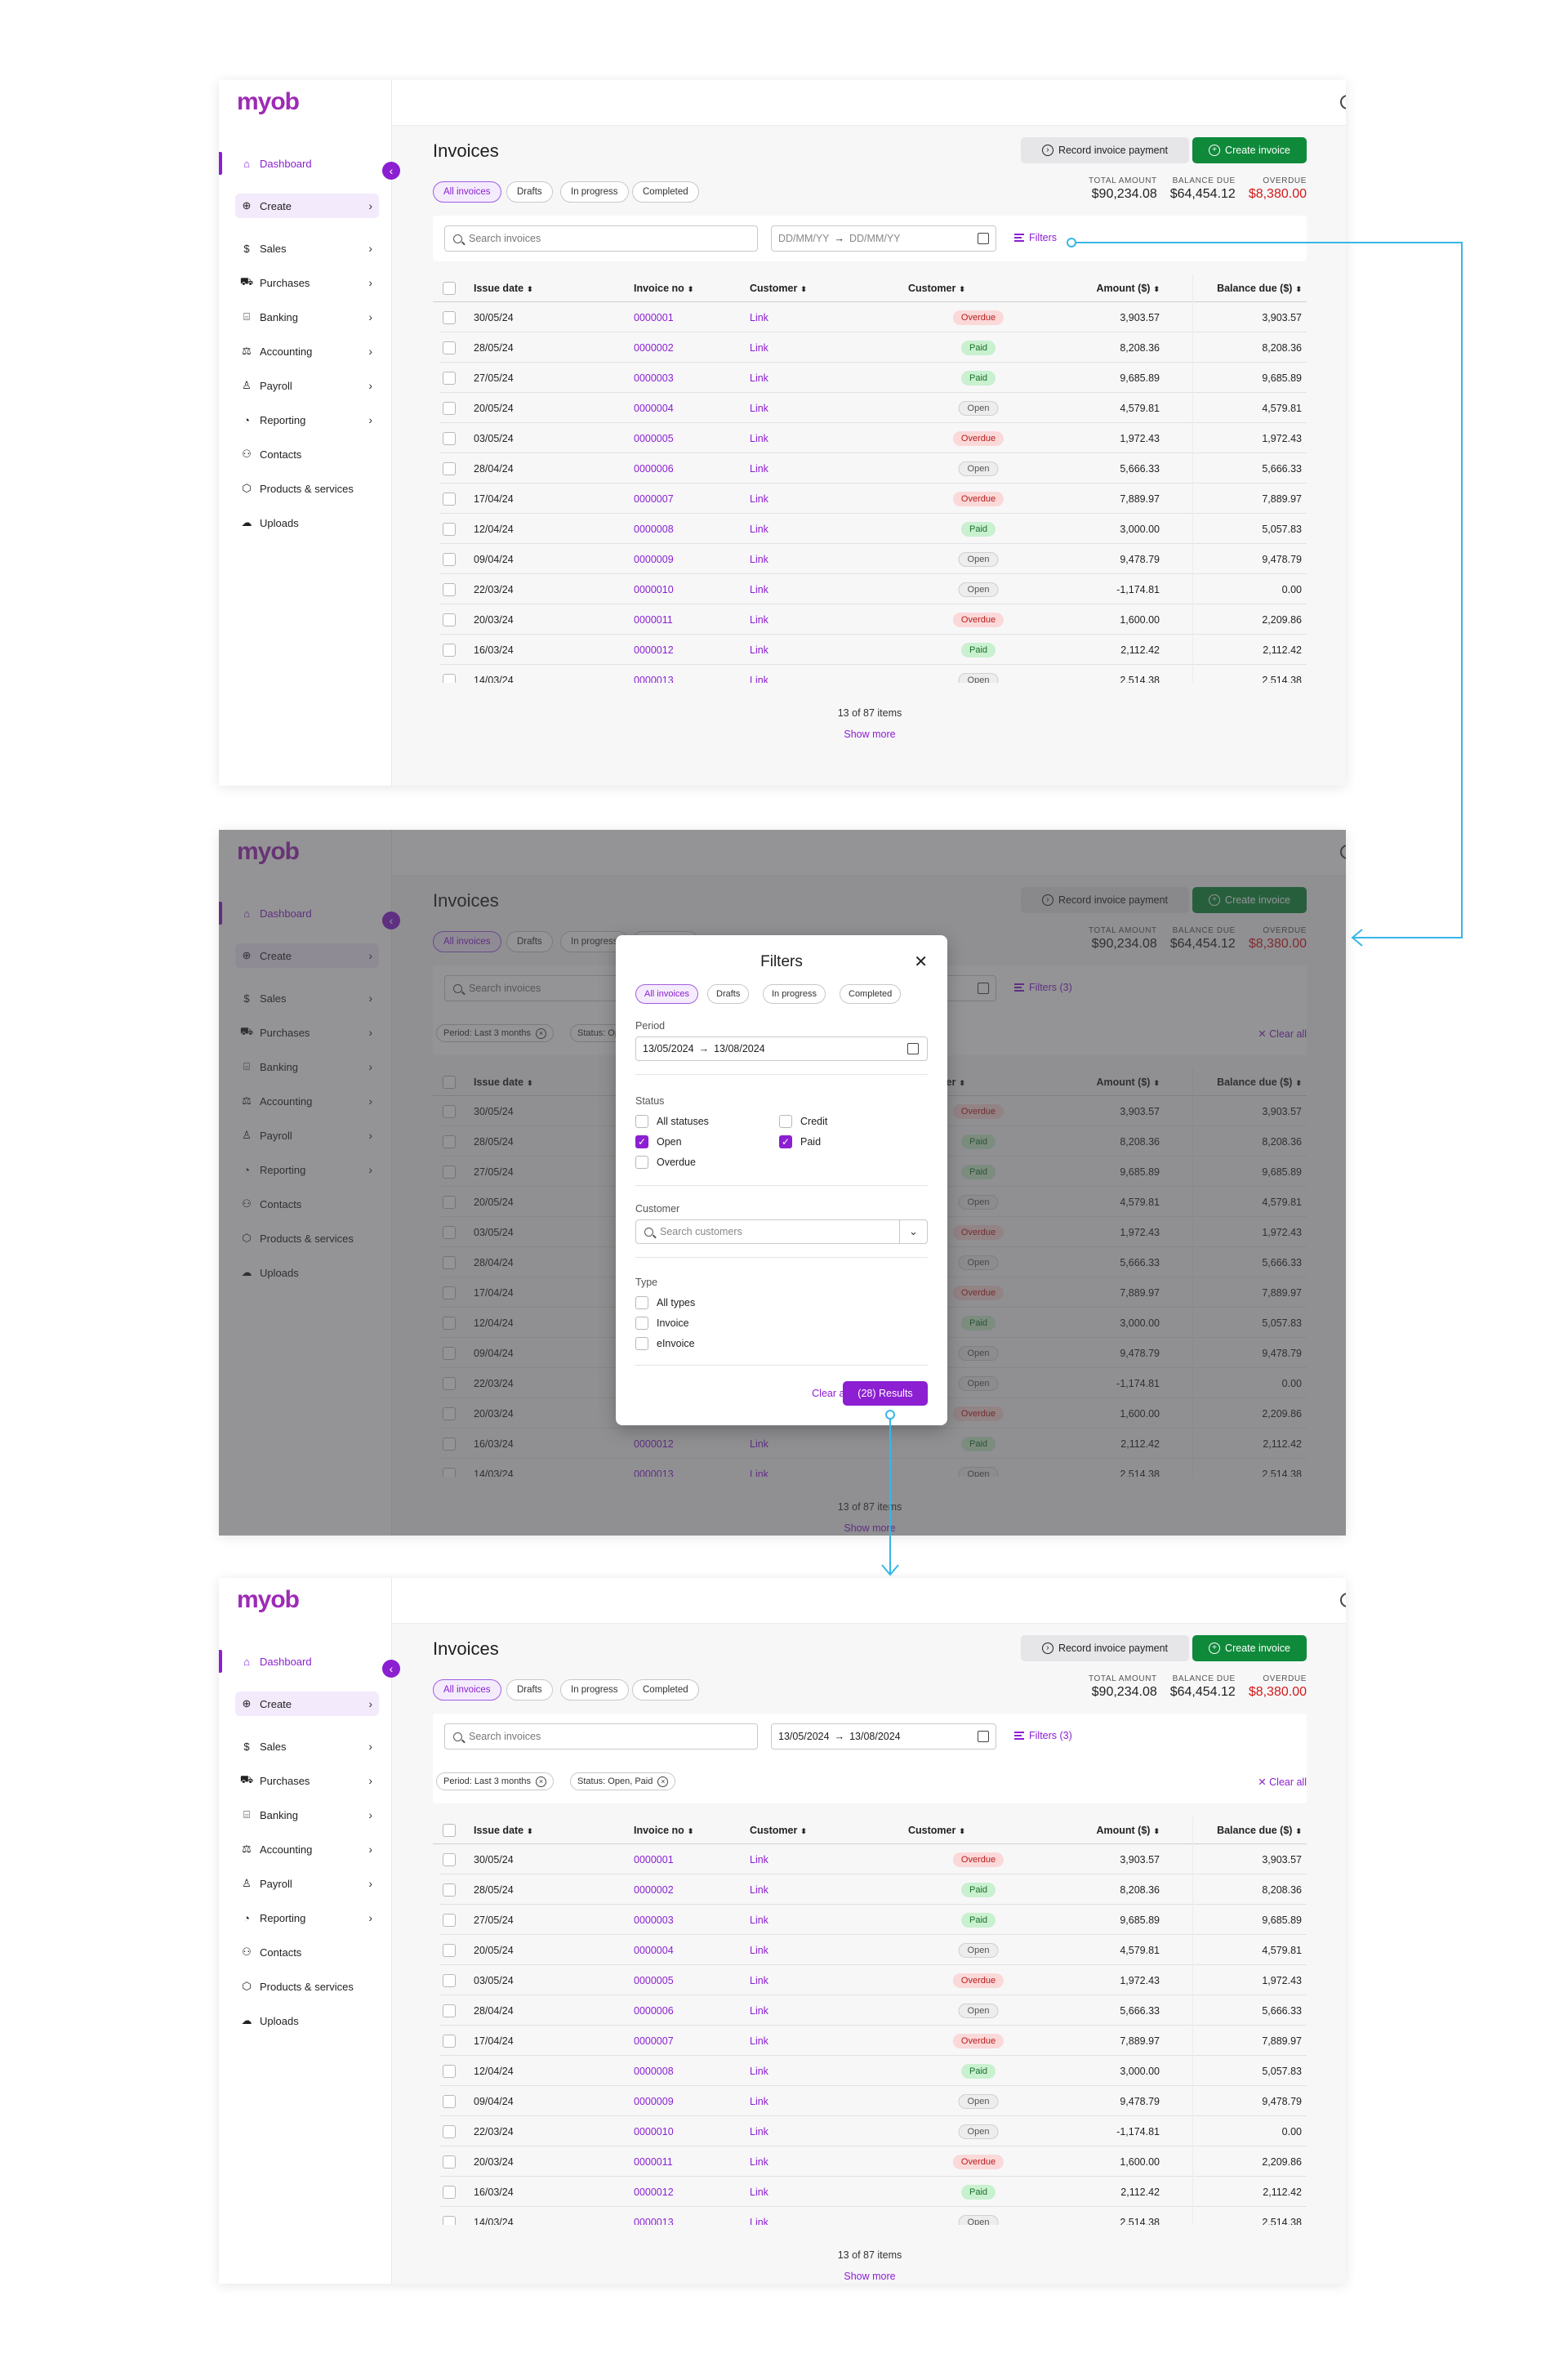 The height and width of the screenshot is (2367, 1568). What do you see at coordinates (308, 1884) in the screenshot?
I see `sidebar-item-payroll: ♙ Payroll ›` at bounding box center [308, 1884].